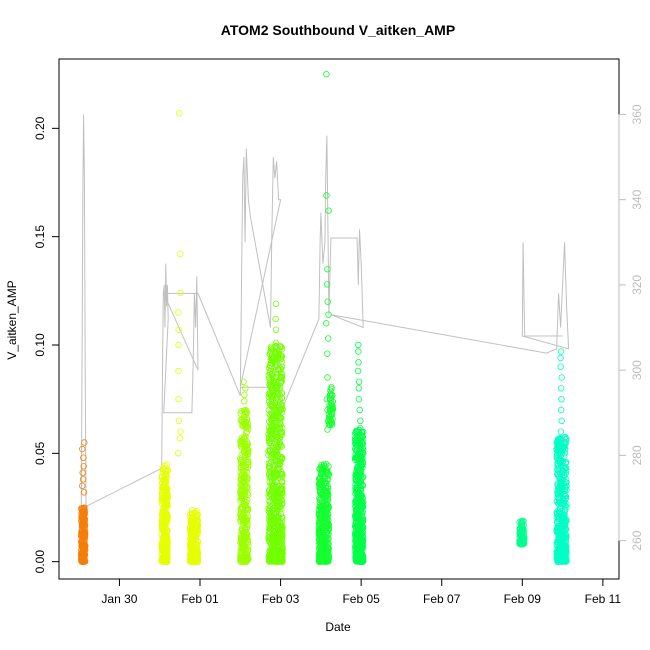  I want to click on y2-tick-label: 280, so click(637, 455).